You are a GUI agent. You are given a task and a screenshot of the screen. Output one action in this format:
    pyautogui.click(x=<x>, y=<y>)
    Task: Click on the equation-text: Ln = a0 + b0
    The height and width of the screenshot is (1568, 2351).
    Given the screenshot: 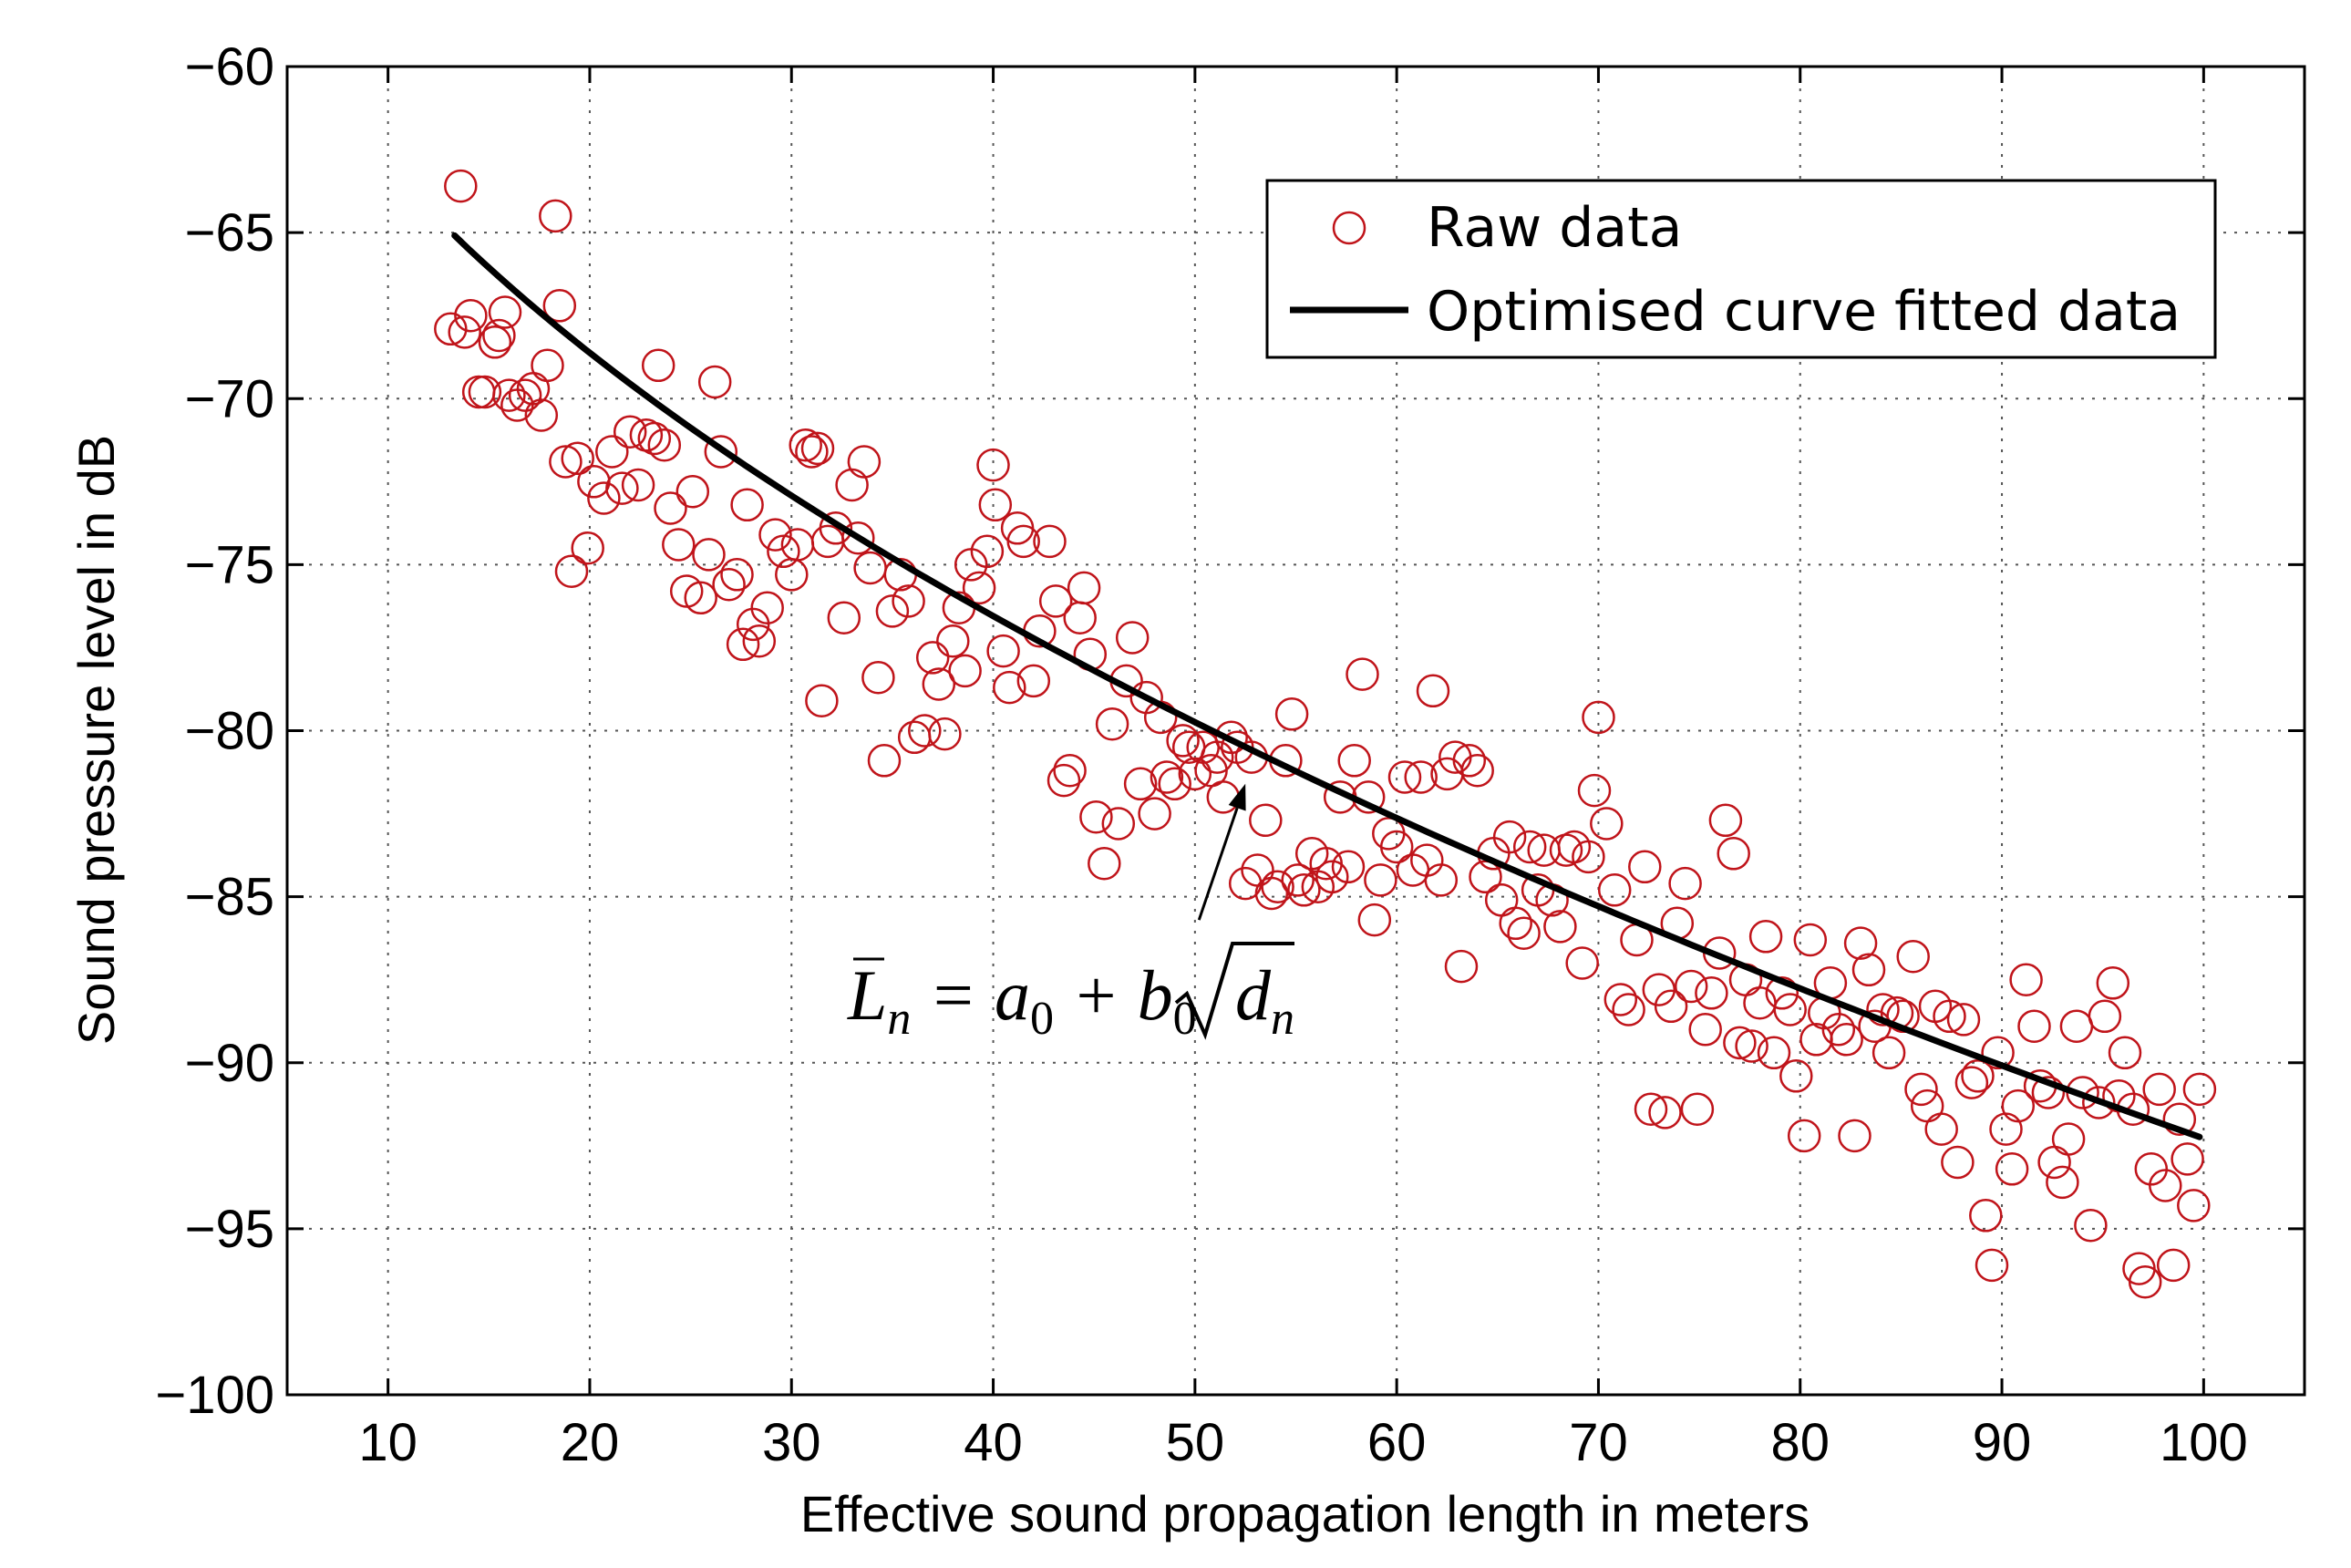 What is the action you would take?
    pyautogui.click(x=1022, y=1000)
    